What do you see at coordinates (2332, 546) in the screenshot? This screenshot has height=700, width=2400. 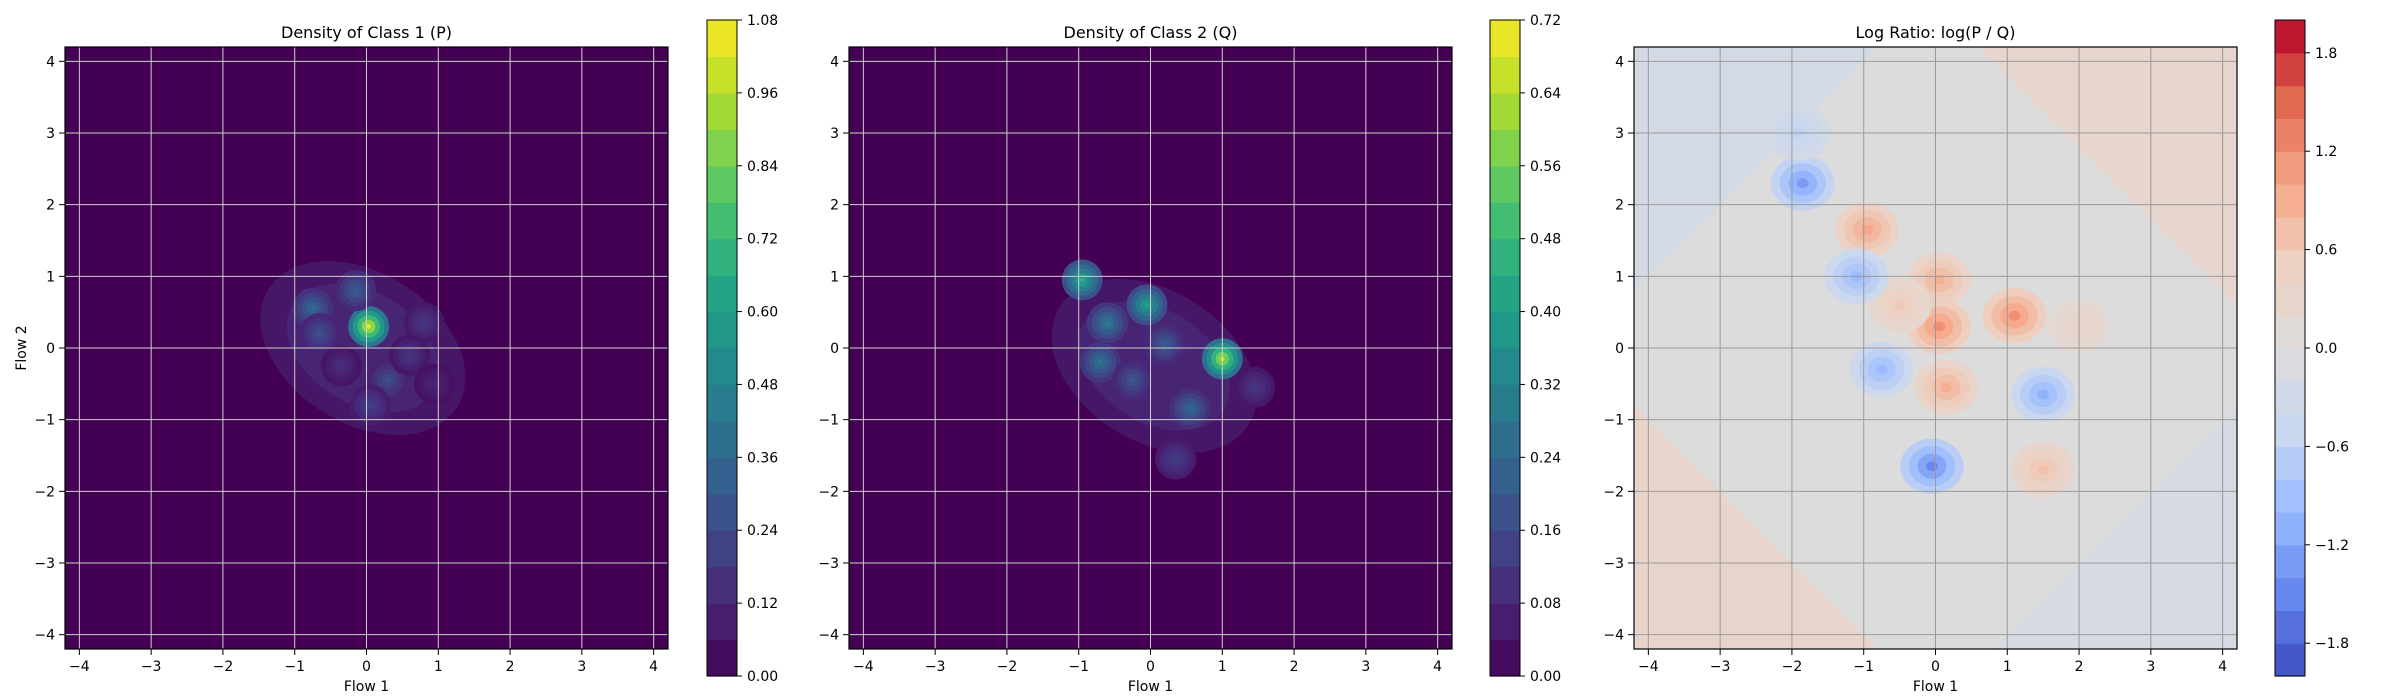 I see `colorbar-tick-label: −1.2` at bounding box center [2332, 546].